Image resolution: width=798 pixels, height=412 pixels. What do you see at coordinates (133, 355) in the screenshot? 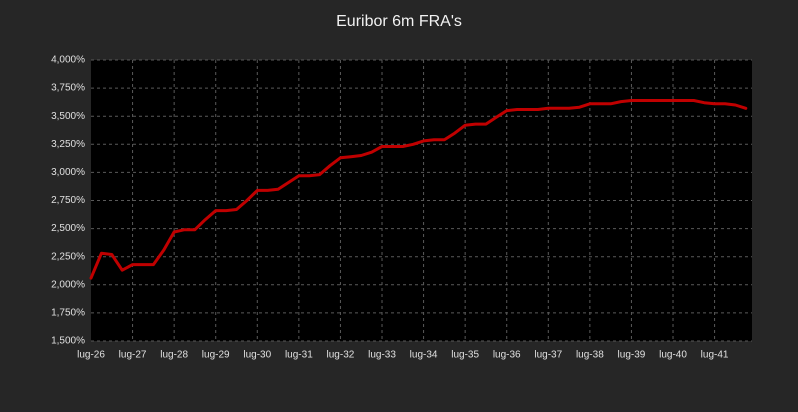
I see `x-tick-label: lug-27` at bounding box center [133, 355].